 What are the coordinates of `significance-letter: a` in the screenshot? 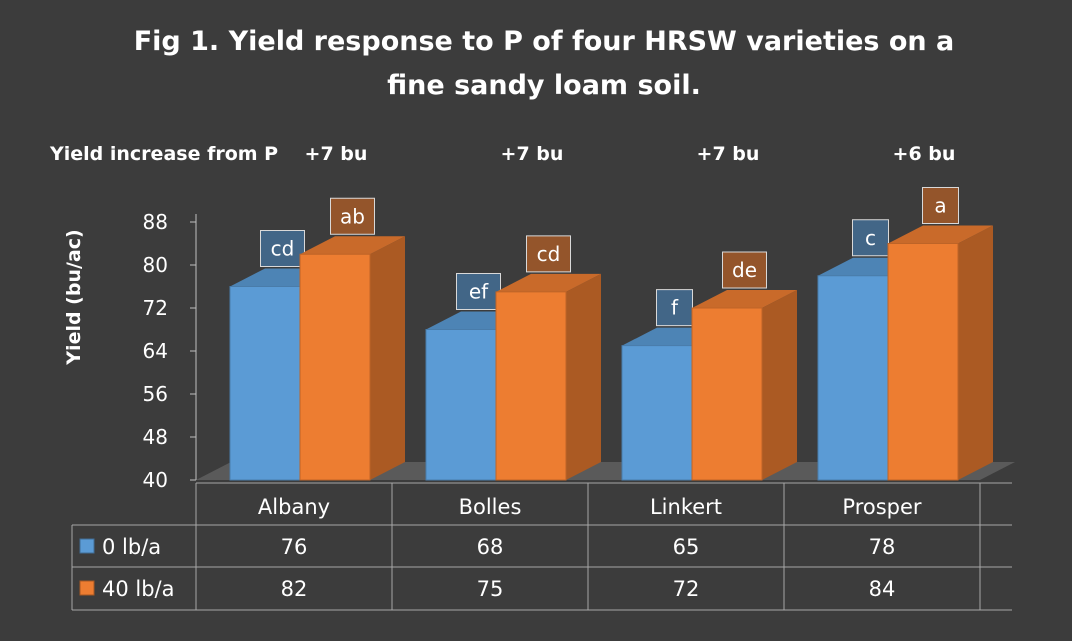 It's located at (940, 206).